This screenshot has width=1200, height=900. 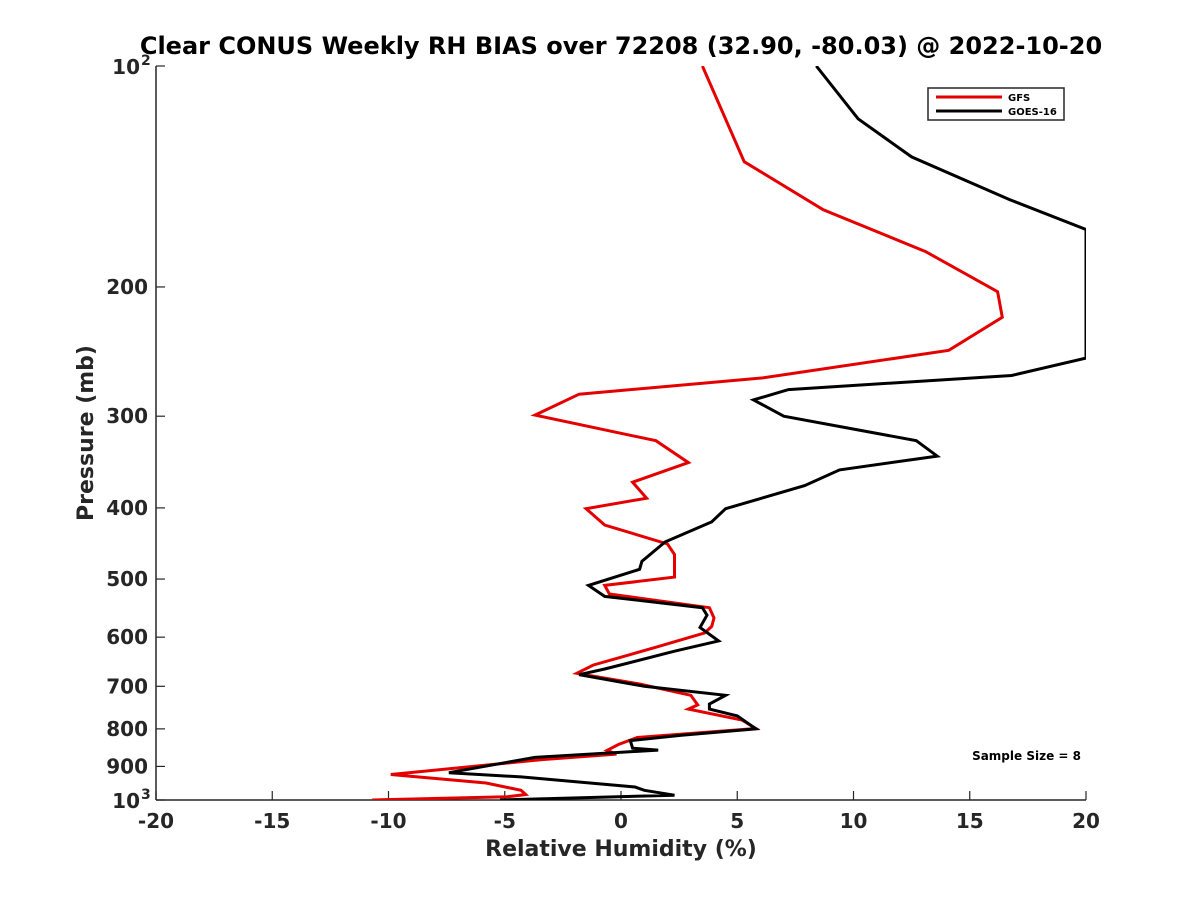 What do you see at coordinates (621, 821) in the screenshot?
I see `x-tick-label: 0` at bounding box center [621, 821].